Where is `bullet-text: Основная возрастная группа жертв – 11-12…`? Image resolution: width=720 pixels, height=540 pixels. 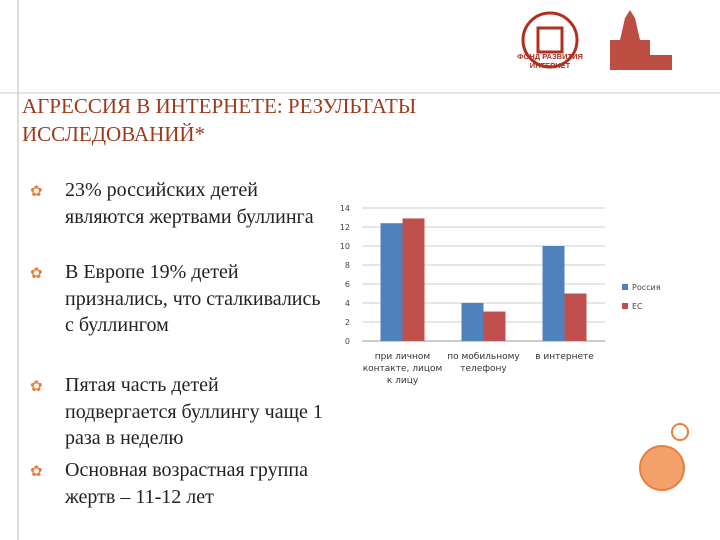 bullet-text: Основная возрастная группа жертв – 11-12… is located at coordinates (186, 483).